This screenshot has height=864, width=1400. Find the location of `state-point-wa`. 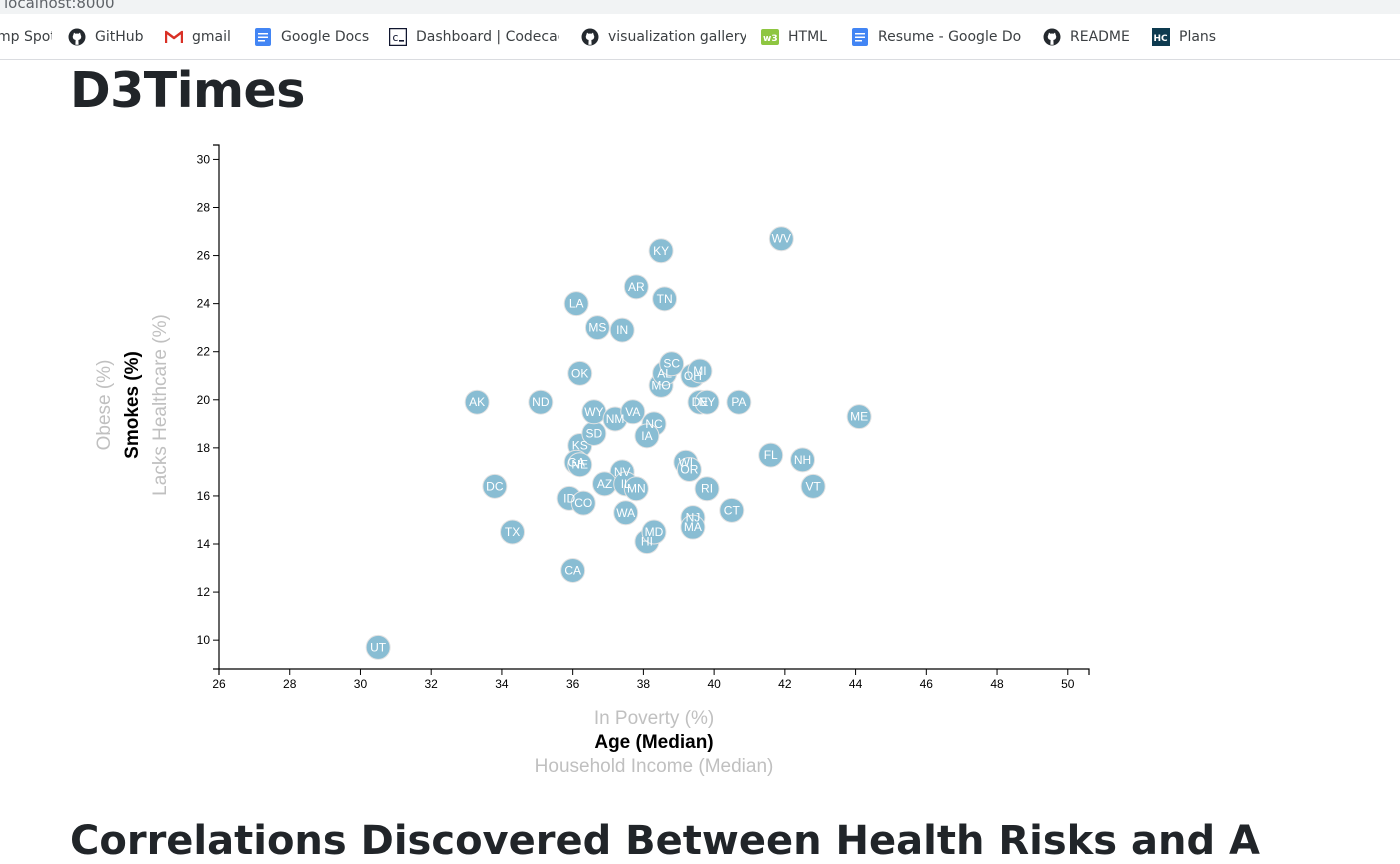

state-point-wa is located at coordinates (626, 513).